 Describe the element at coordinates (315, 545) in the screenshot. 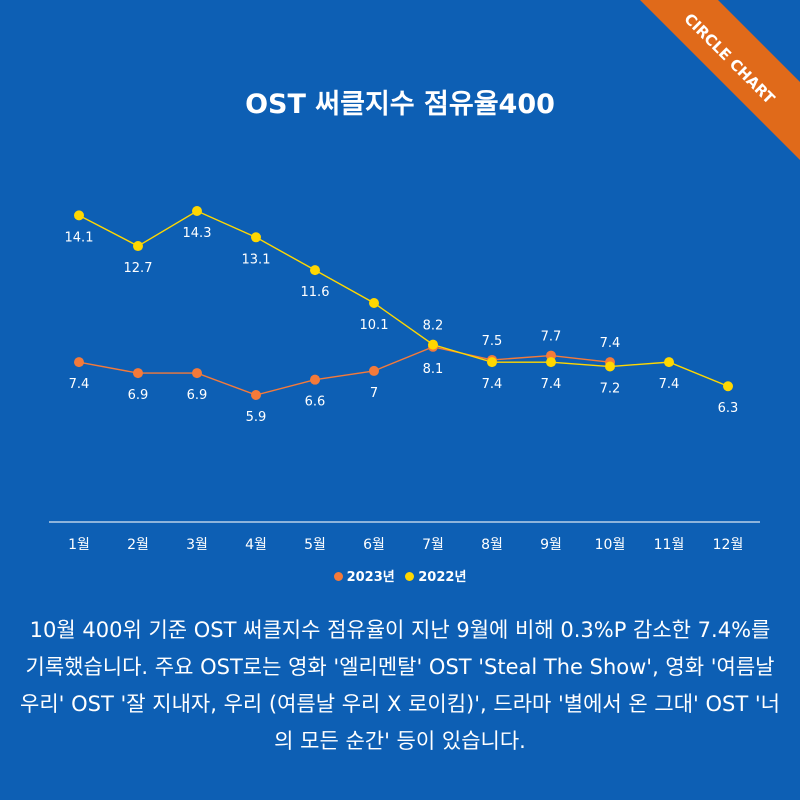

I see `x-tick-label: 5월` at that location.